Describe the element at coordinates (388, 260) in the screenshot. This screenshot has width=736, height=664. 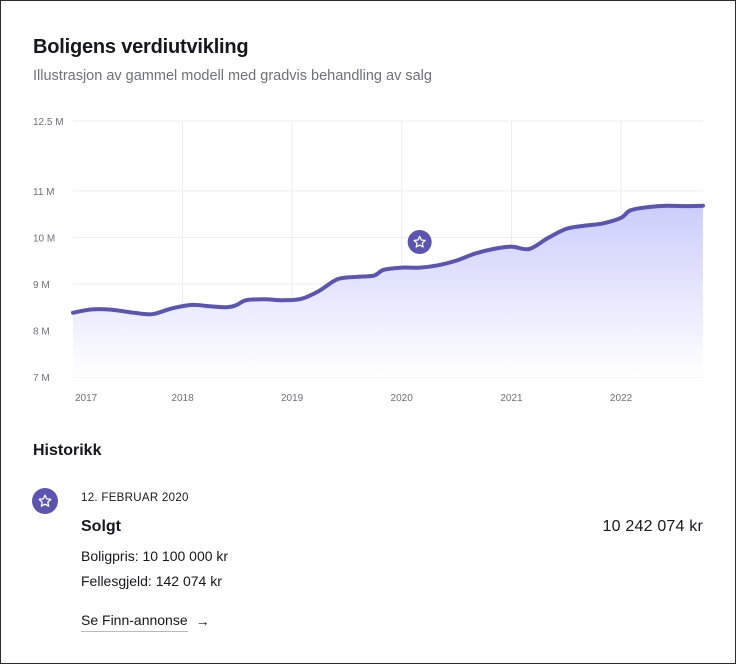
I see `series-line` at that location.